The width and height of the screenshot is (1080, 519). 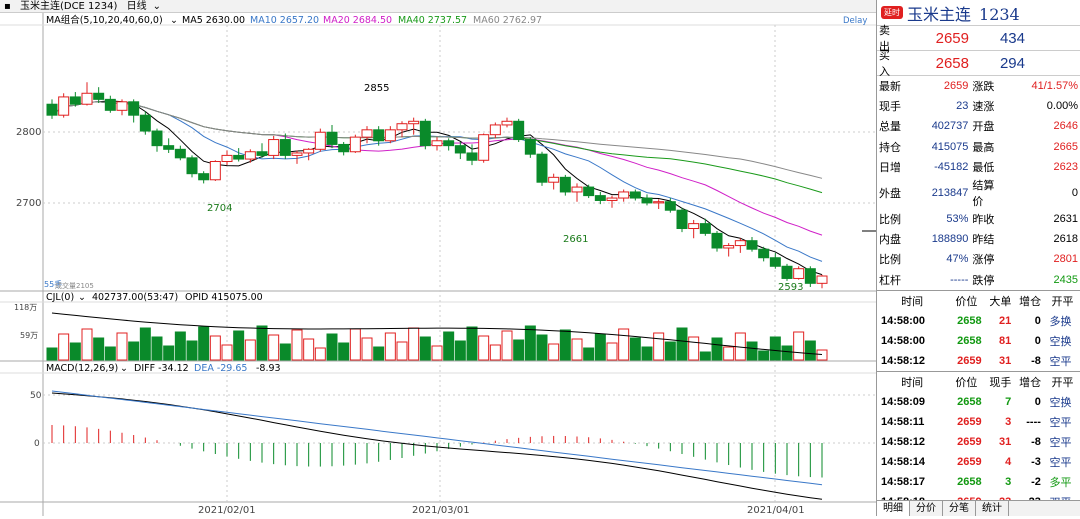 What do you see at coordinates (1005, 441) in the screenshot?
I see `cell-vol: 31` at bounding box center [1005, 441].